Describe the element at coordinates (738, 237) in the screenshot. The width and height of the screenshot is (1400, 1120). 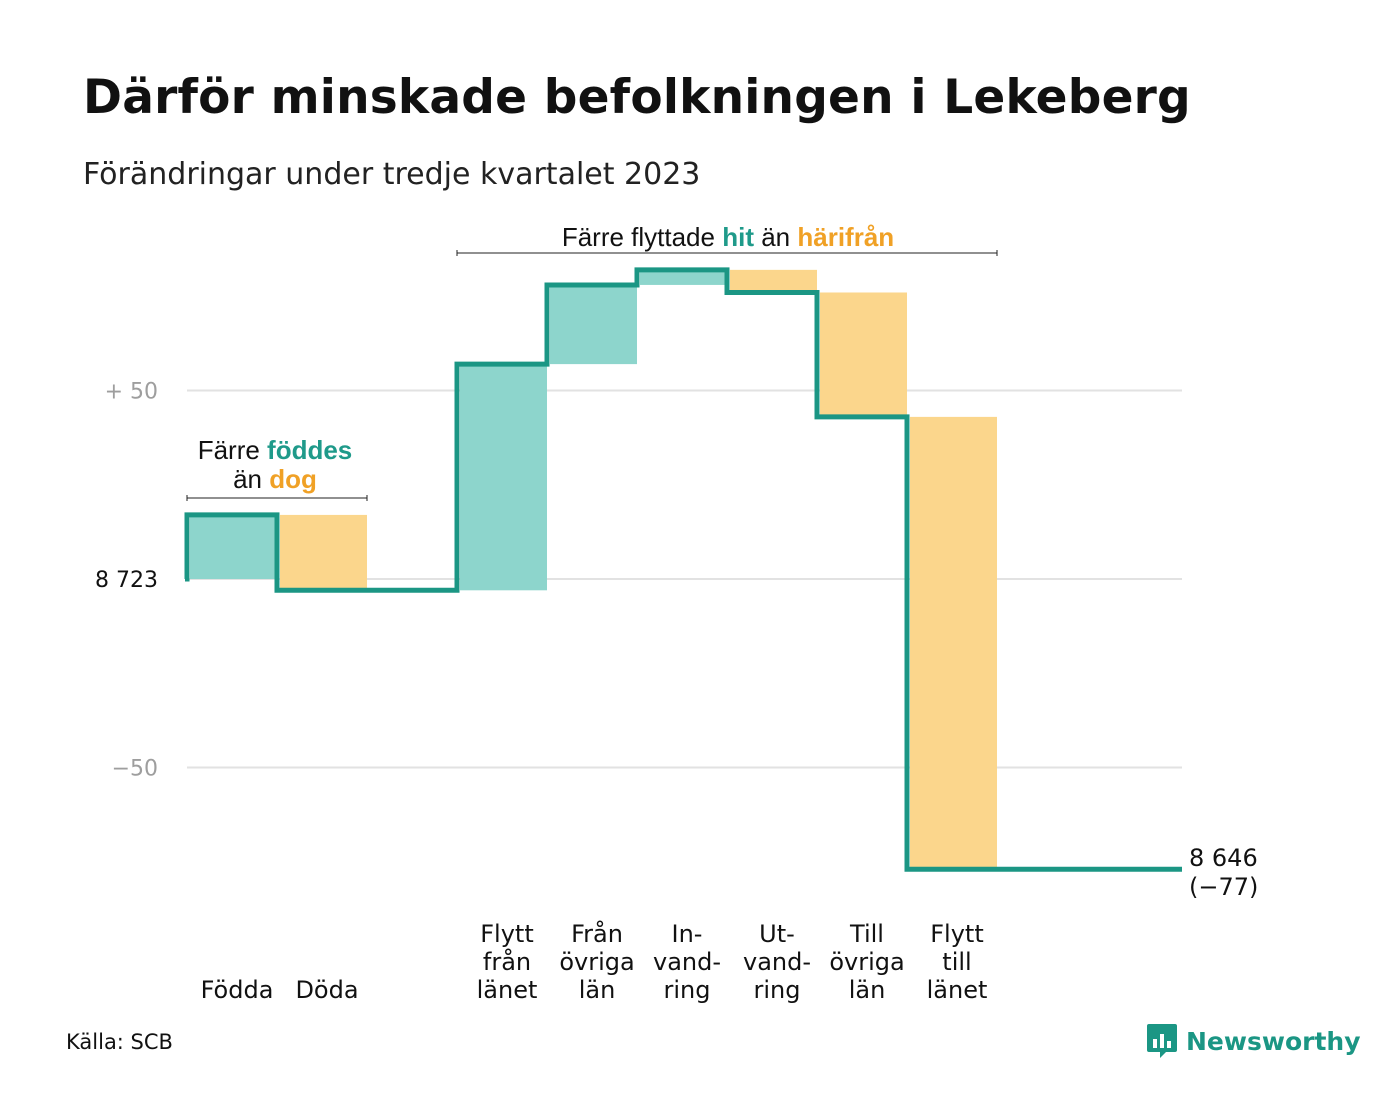
I see `annotation-part: hit` at that location.